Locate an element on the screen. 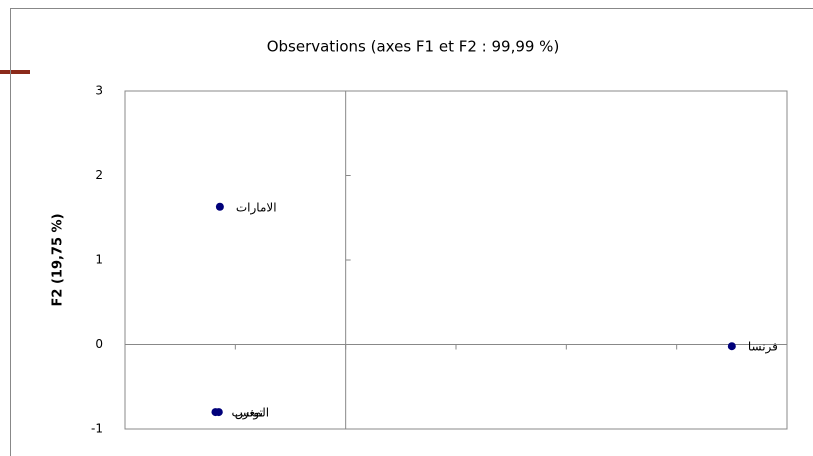  chart-title: Observations (axes F1 et F2 : 99,99 %) is located at coordinates (413, 47).